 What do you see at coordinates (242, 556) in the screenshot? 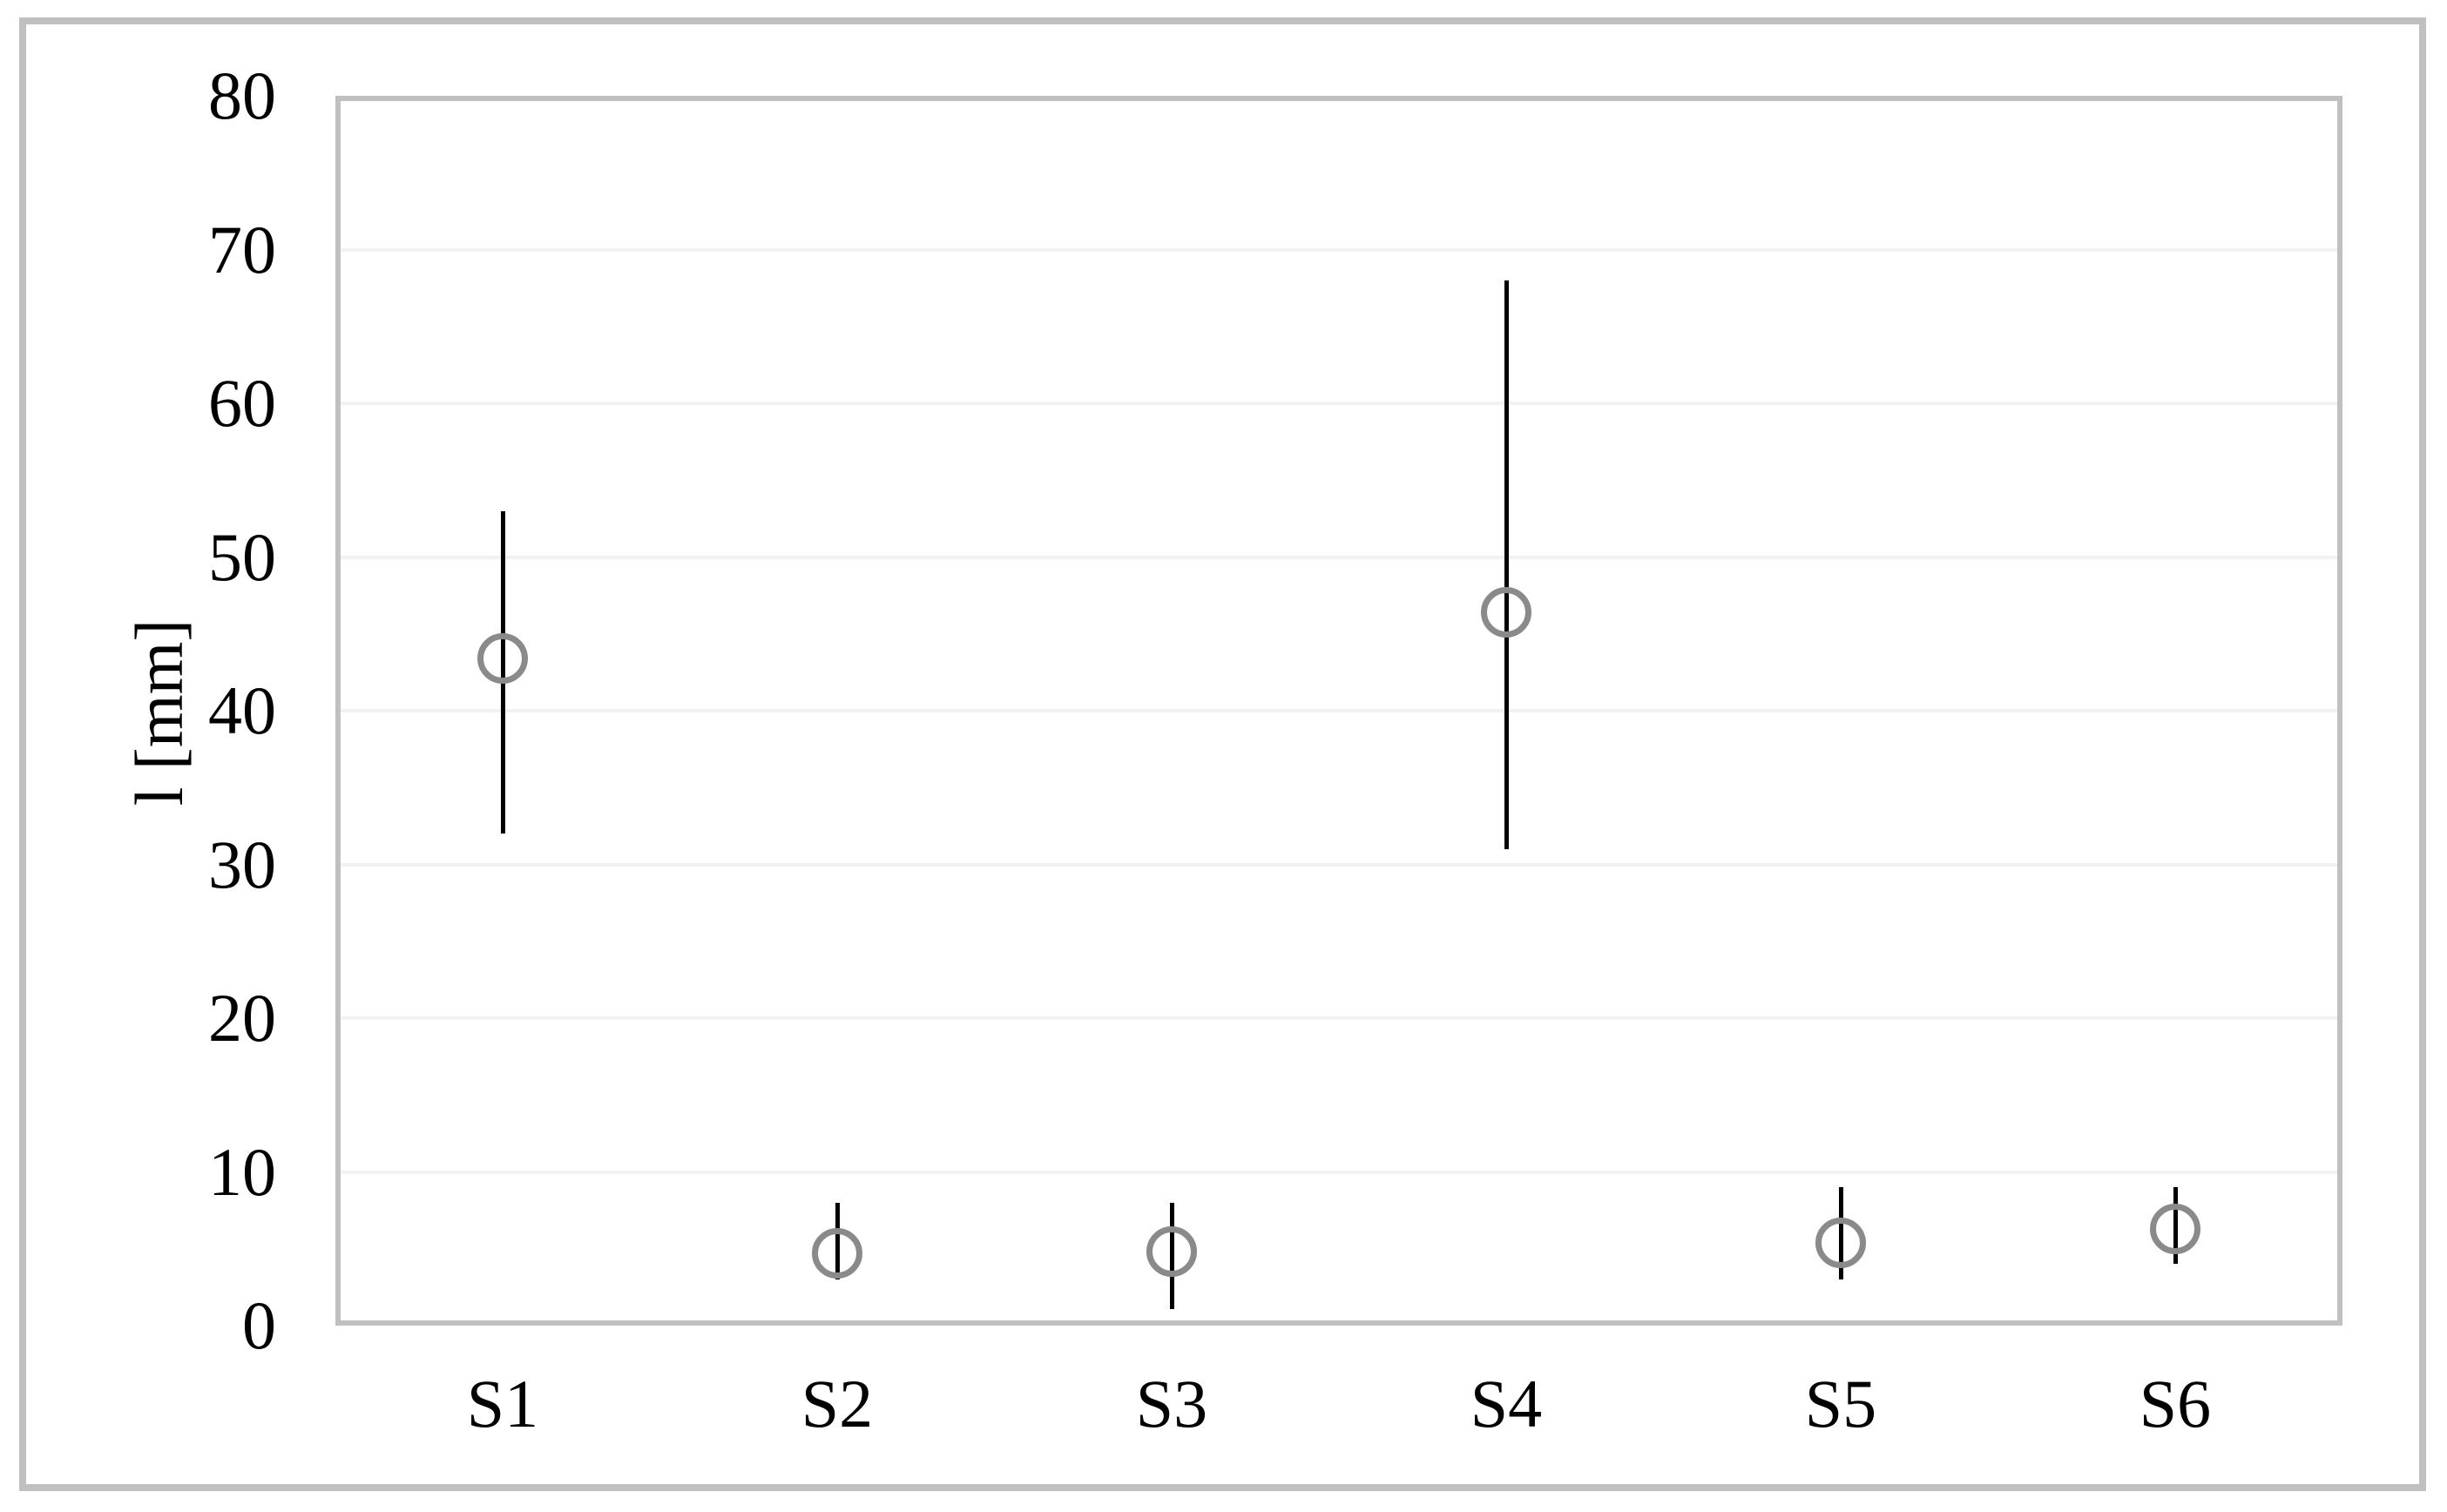
I see `y-tick-label: 50` at bounding box center [242, 556].